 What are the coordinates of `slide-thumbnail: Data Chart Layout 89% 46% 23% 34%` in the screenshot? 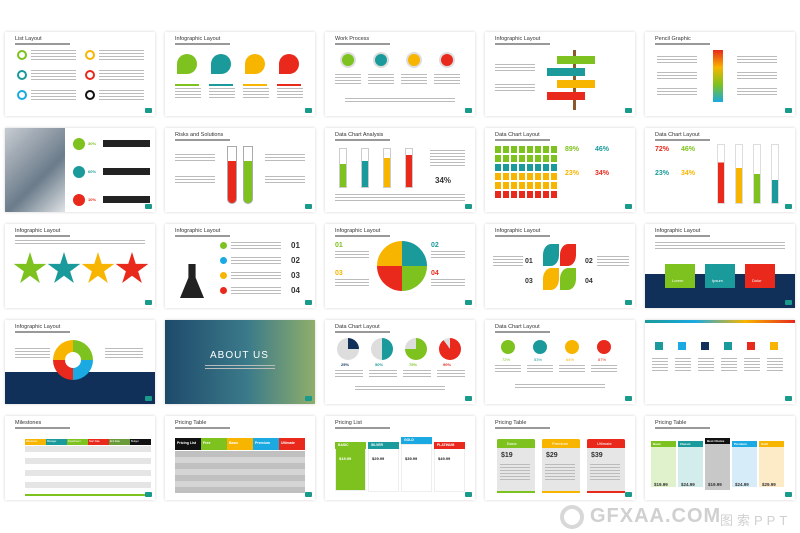 It's located at (560, 170).